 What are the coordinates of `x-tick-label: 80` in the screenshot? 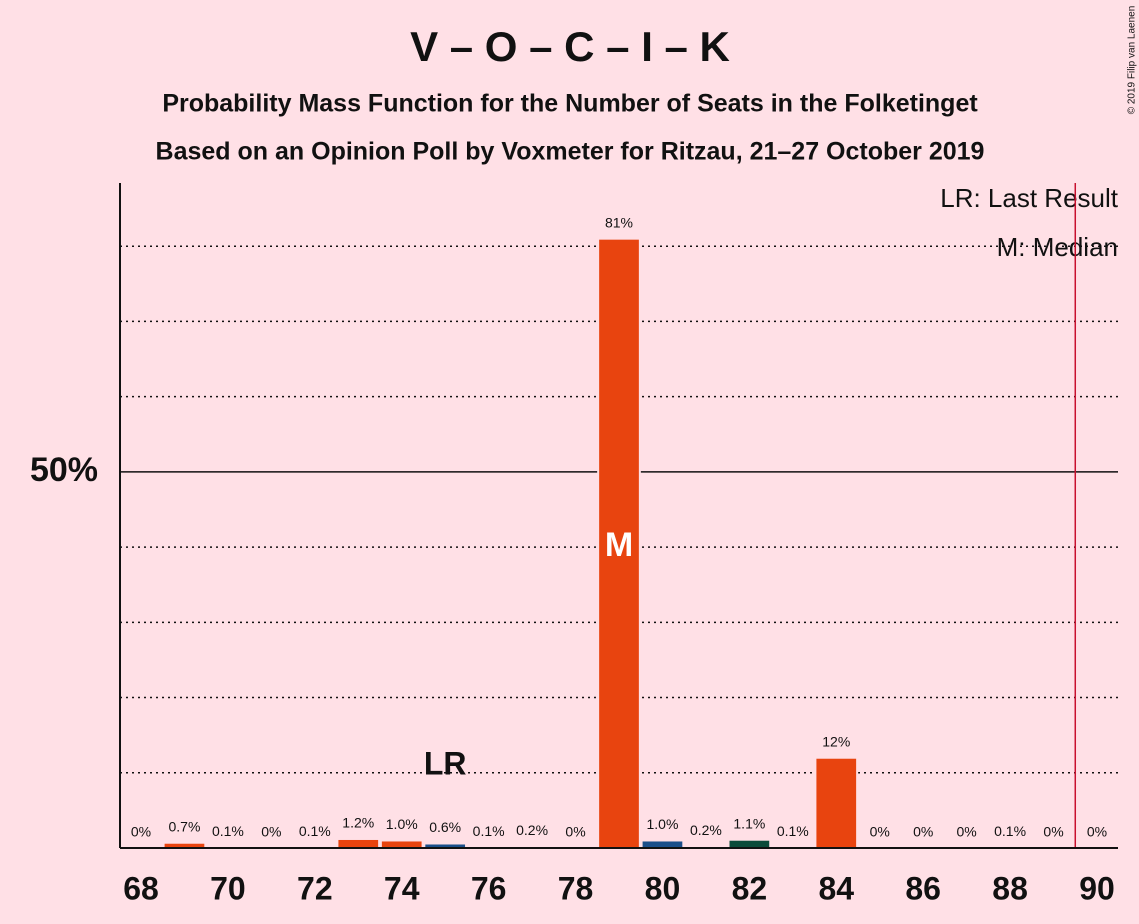 It's located at (663, 888).